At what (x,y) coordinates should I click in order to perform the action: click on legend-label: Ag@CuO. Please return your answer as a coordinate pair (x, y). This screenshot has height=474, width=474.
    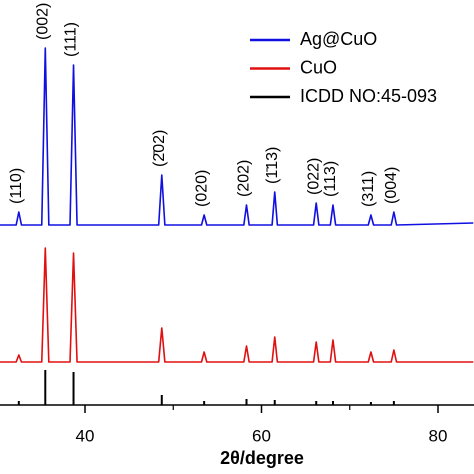
    Looking at the image, I should click on (338, 39).